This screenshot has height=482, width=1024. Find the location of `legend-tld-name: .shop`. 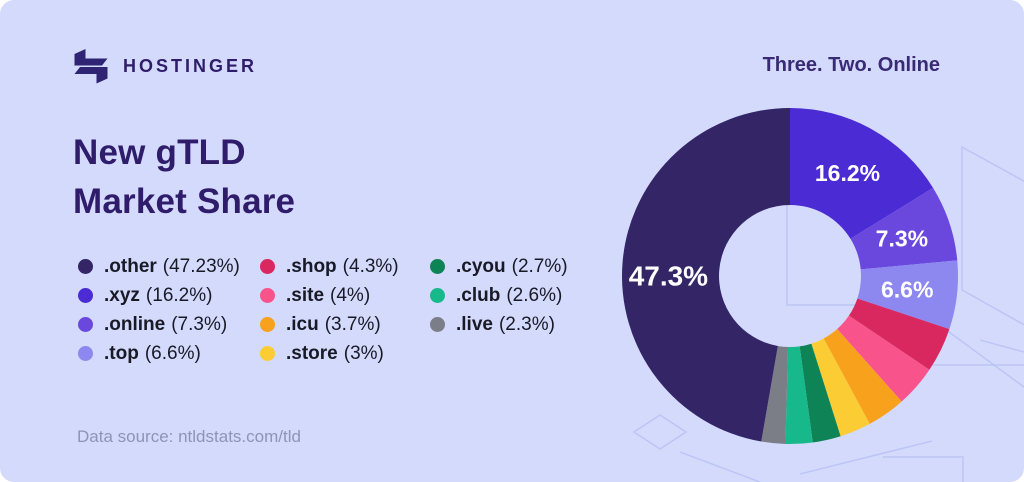

legend-tld-name: .shop is located at coordinates (311, 266).